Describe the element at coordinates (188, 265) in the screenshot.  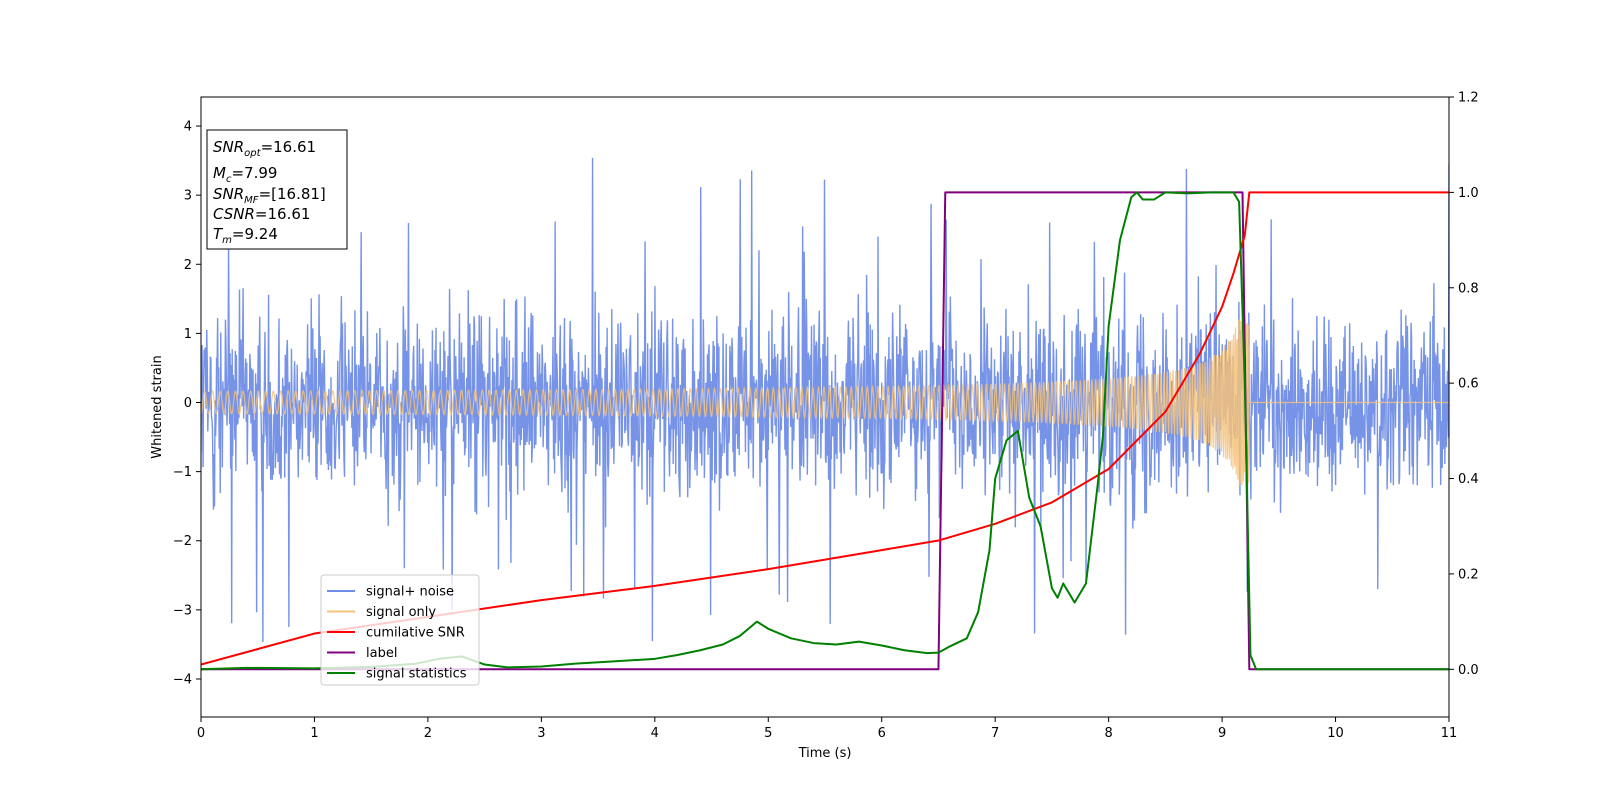
I see `y-left-tick-label: 2` at that location.